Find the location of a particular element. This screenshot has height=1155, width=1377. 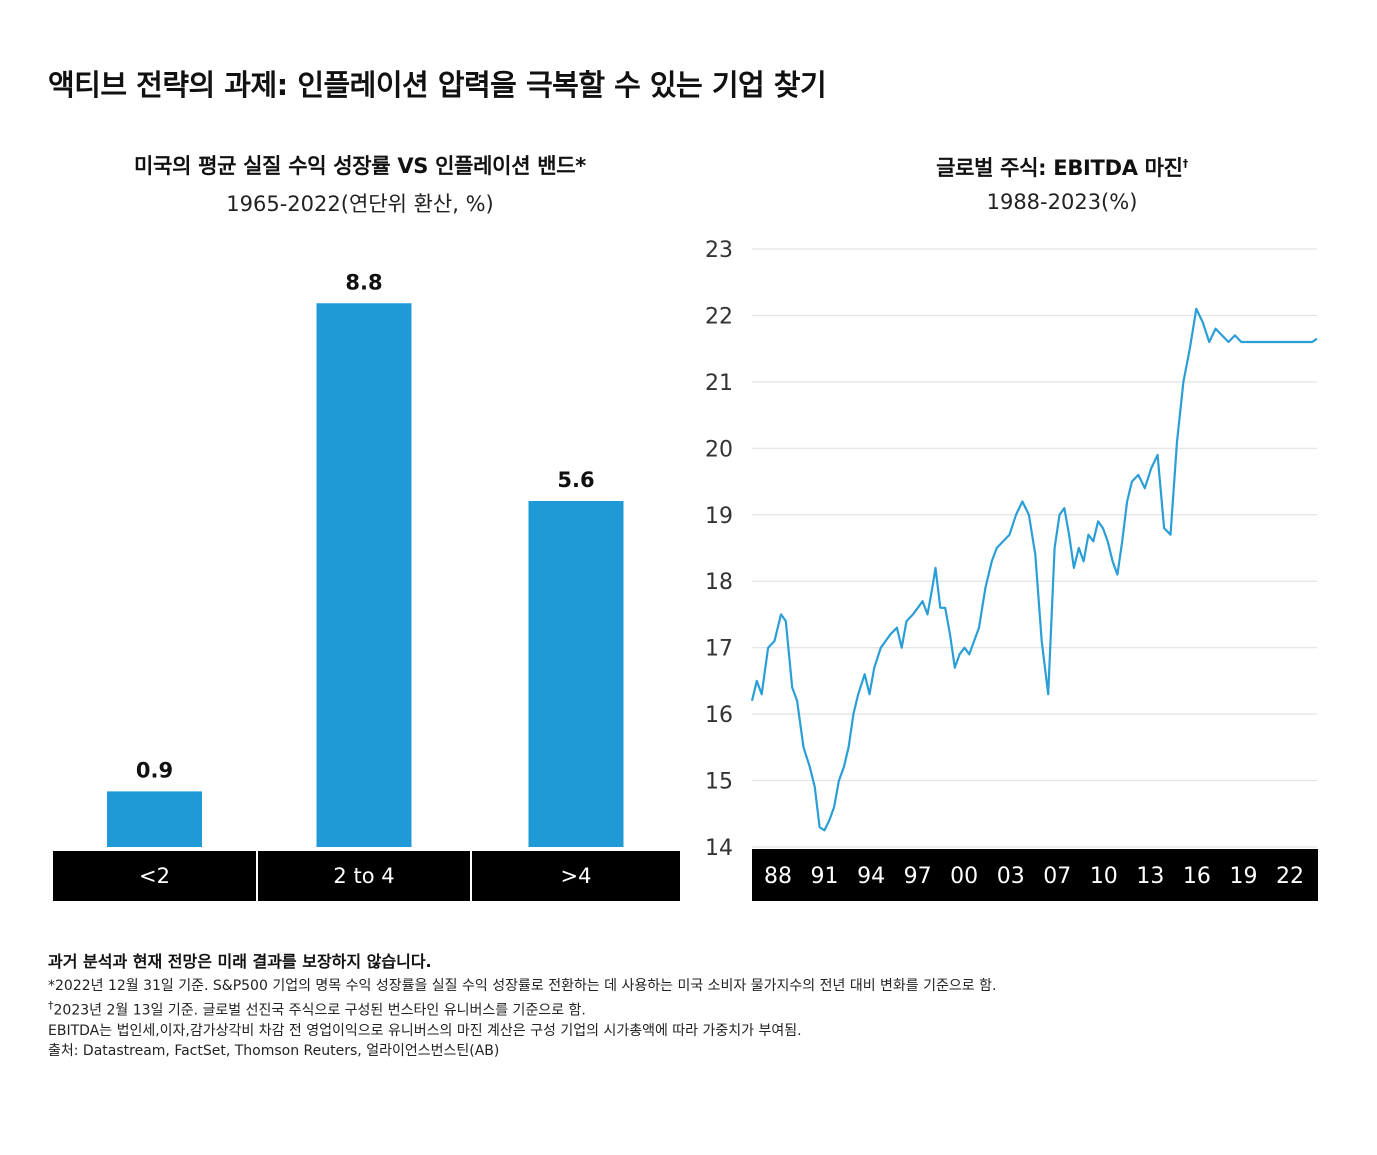

footnote-2-mark: † is located at coordinates (51, 1005).